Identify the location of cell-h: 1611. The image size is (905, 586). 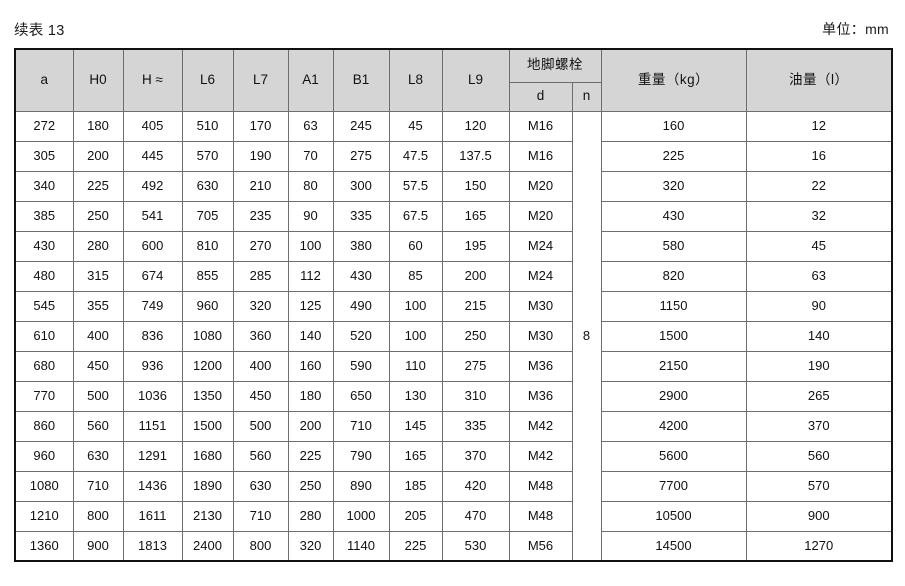
(152, 516).